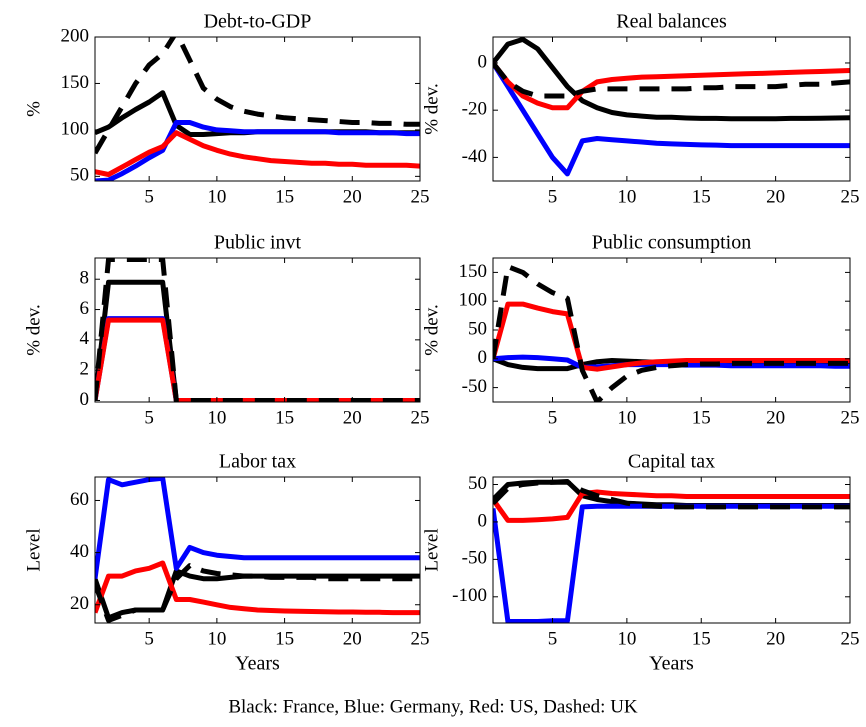 This screenshot has height=727, width=866. I want to click on y-tick-label: -40, so click(474, 156).